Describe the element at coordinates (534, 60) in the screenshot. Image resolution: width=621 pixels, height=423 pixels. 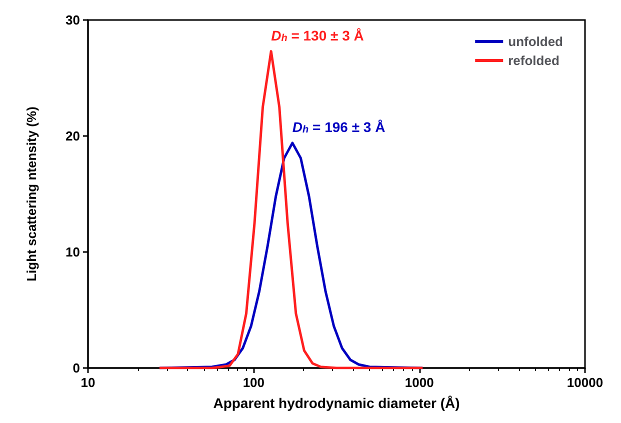
I see `legend-label: refolded` at that location.